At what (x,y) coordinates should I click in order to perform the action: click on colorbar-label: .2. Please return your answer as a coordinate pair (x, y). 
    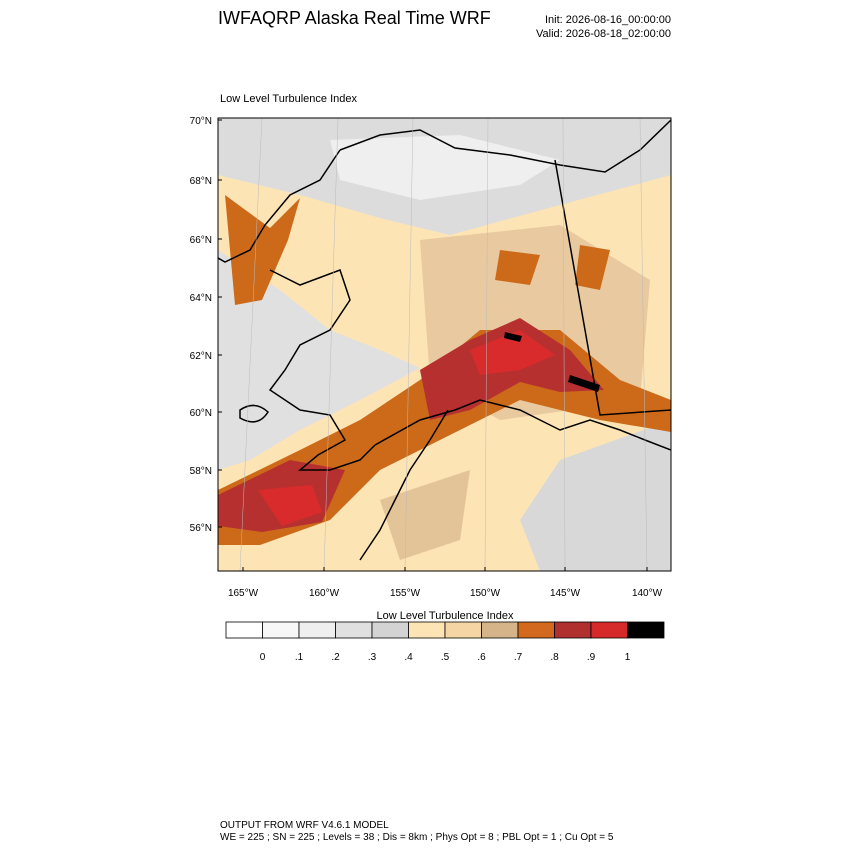
    Looking at the image, I should click on (335, 657).